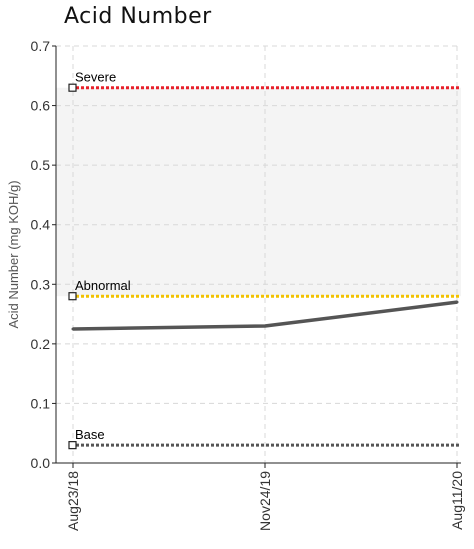 The image size is (474, 549). Describe the element at coordinates (13, 254) in the screenshot. I see `y-axis-title: Acid Number (mg KOH/g)` at that location.